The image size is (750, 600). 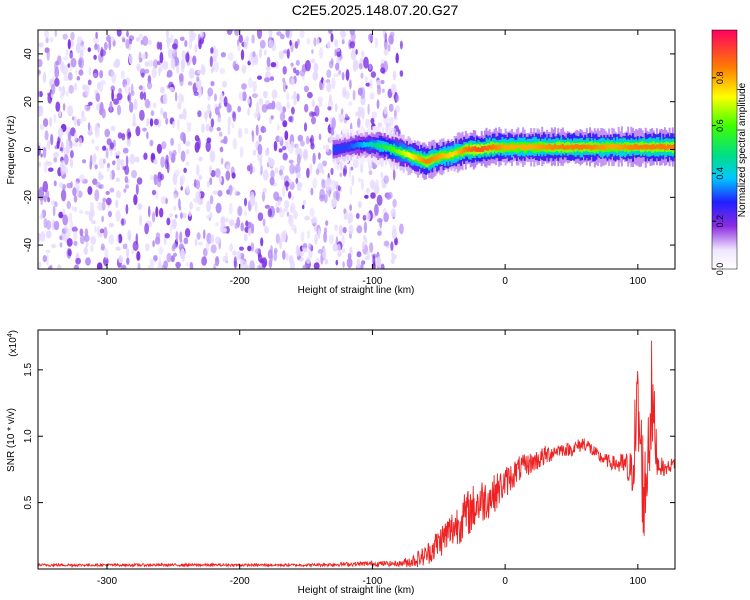 I want to click on x-tick-label: -300, so click(x=107, y=281).